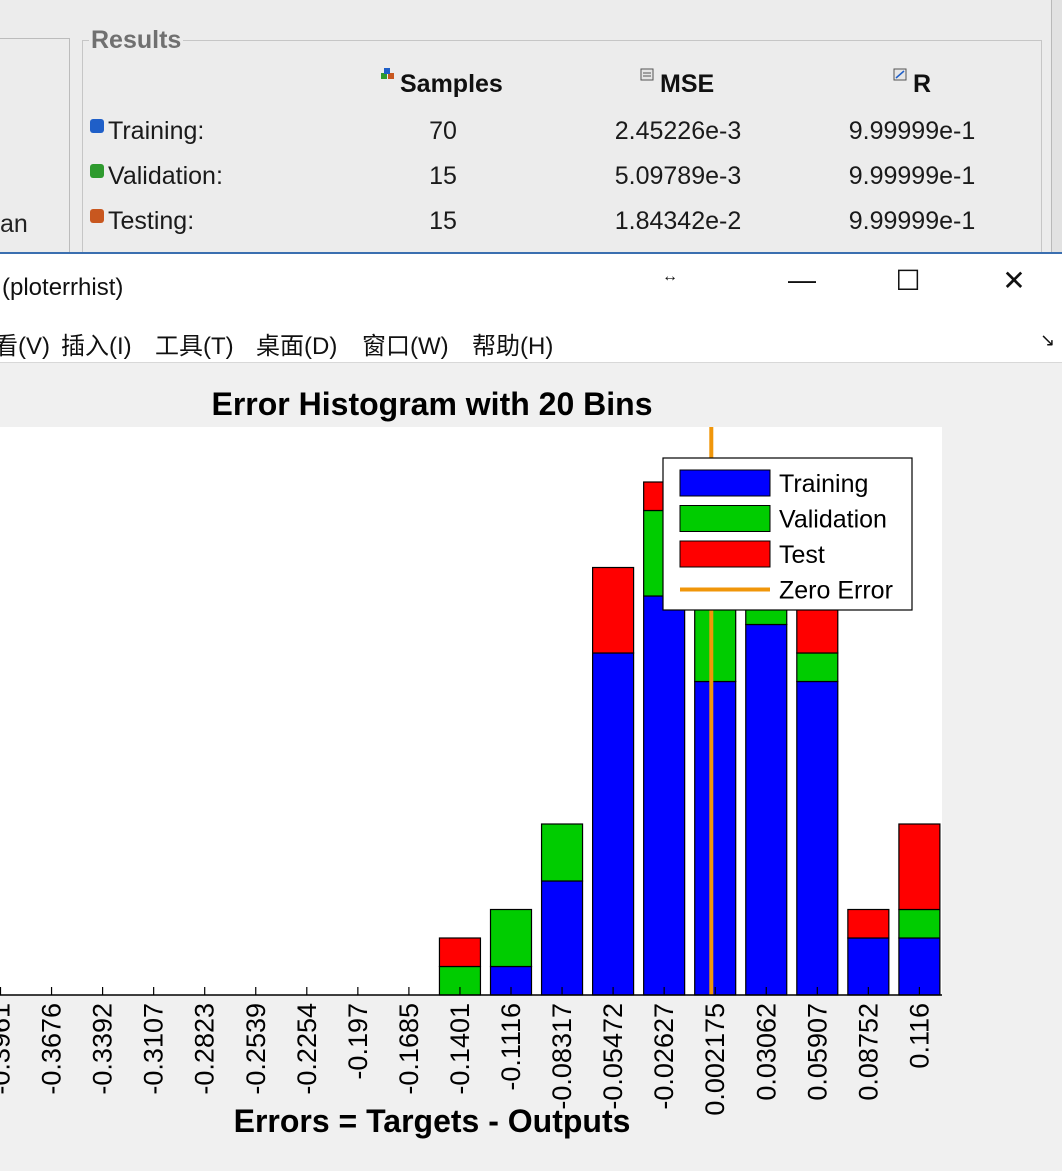 This screenshot has width=1062, height=1171. I want to click on menu-window: 窗口(W), so click(405, 346).